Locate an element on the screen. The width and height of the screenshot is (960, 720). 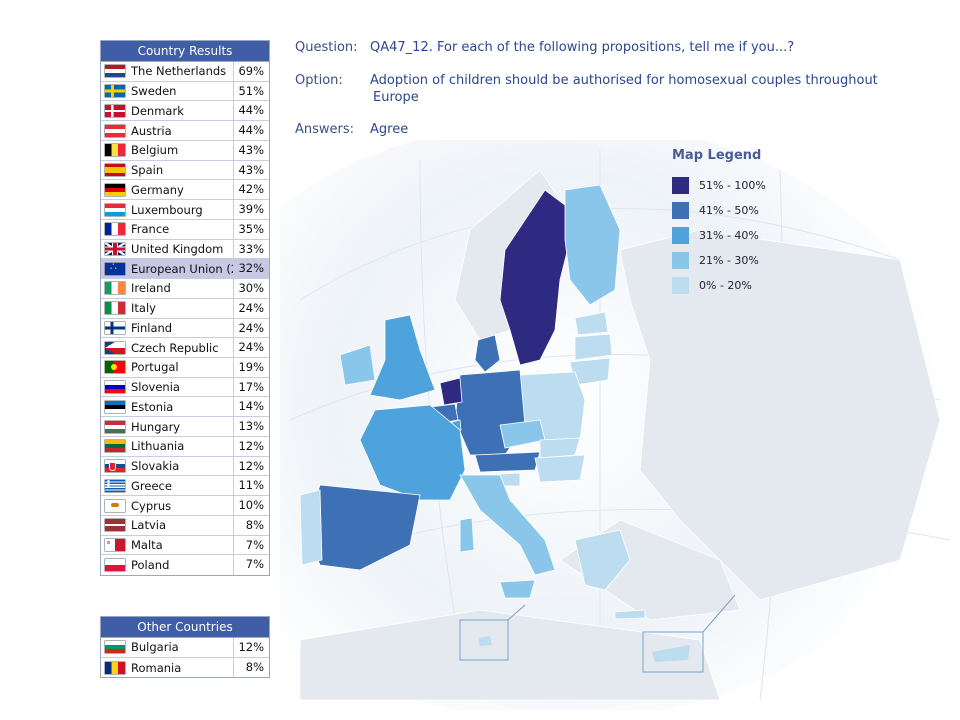
result-row-denmark: Denmark 44% is located at coordinates (185, 111).